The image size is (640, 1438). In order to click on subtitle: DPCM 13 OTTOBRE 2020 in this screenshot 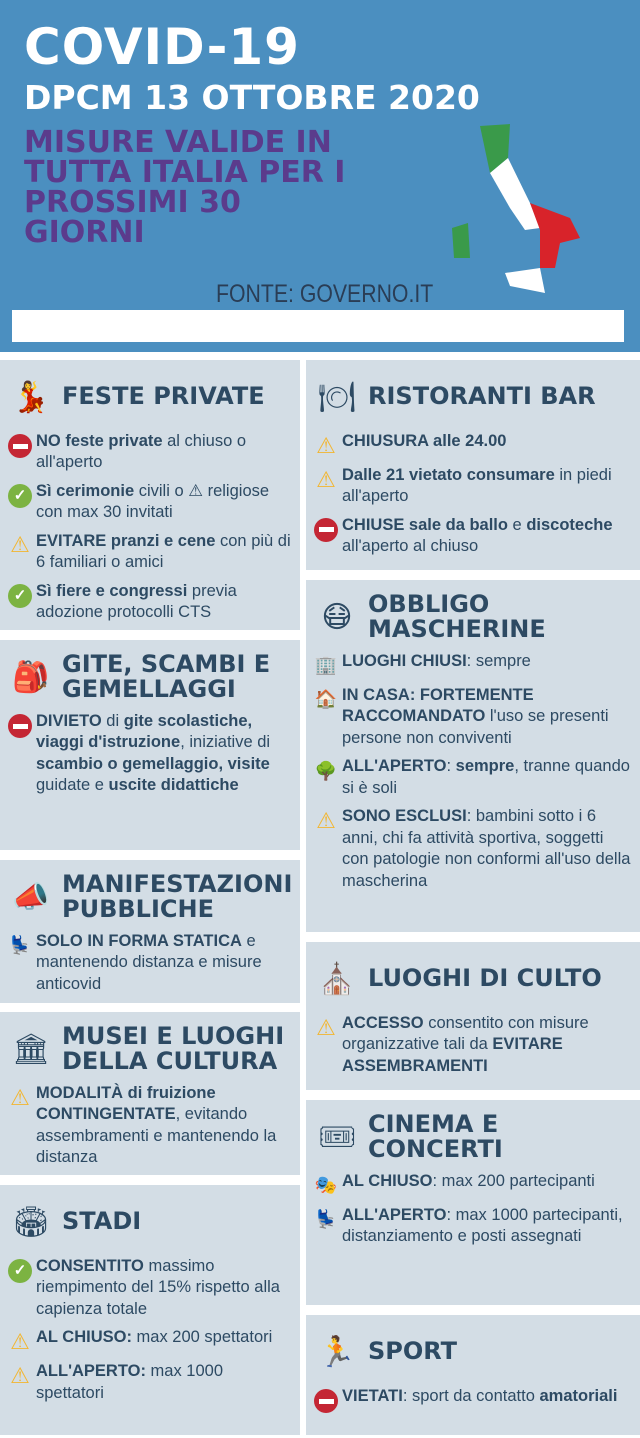, I will do `click(252, 97)`.